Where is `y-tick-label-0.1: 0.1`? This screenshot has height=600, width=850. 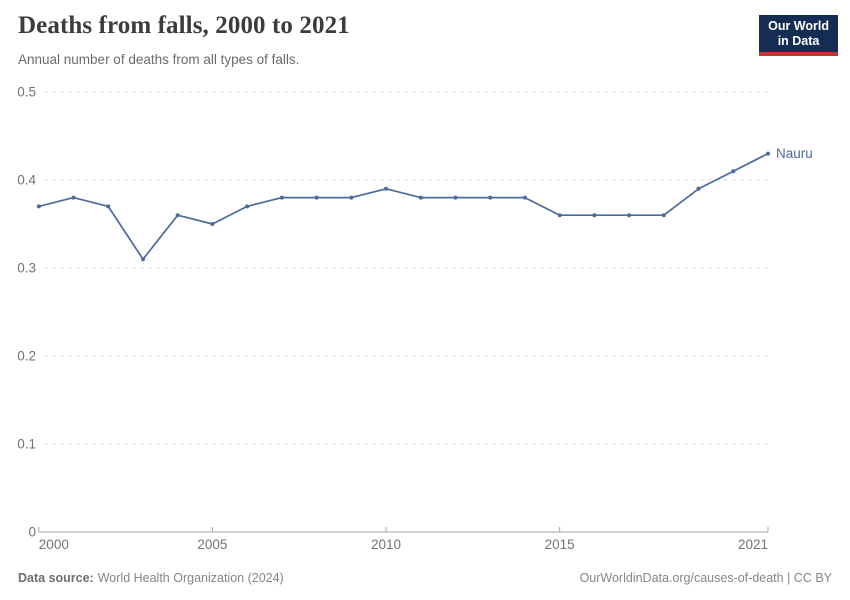 y-tick-label-0.1: 0.1 is located at coordinates (26, 444).